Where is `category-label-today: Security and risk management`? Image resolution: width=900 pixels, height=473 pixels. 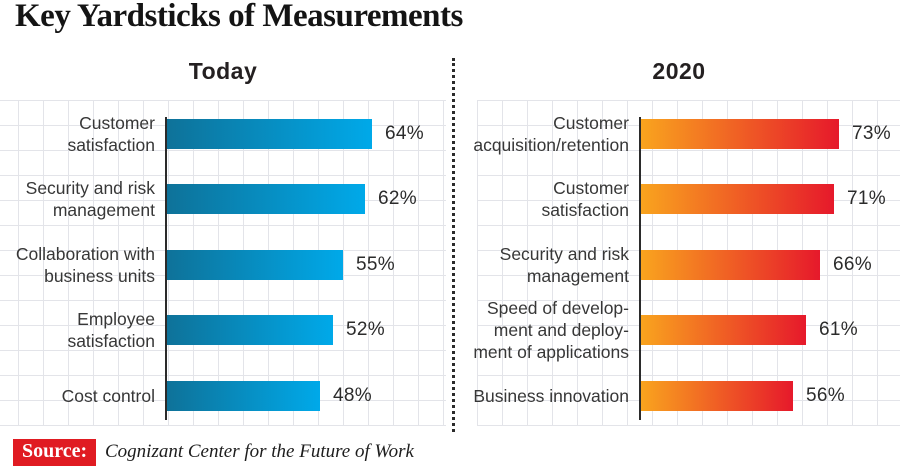 category-label-today: Security and risk management is located at coordinates (77, 199).